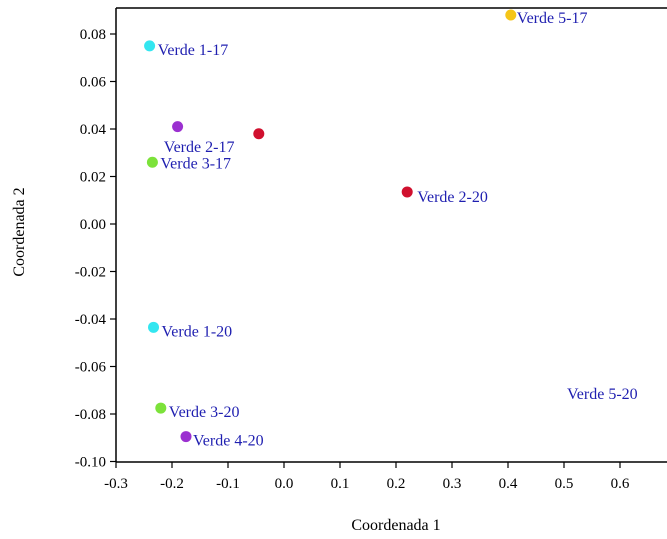 This screenshot has width=667, height=539. Describe the element at coordinates (508, 484) in the screenshot. I see `x-tick-label: 0.4` at that location.